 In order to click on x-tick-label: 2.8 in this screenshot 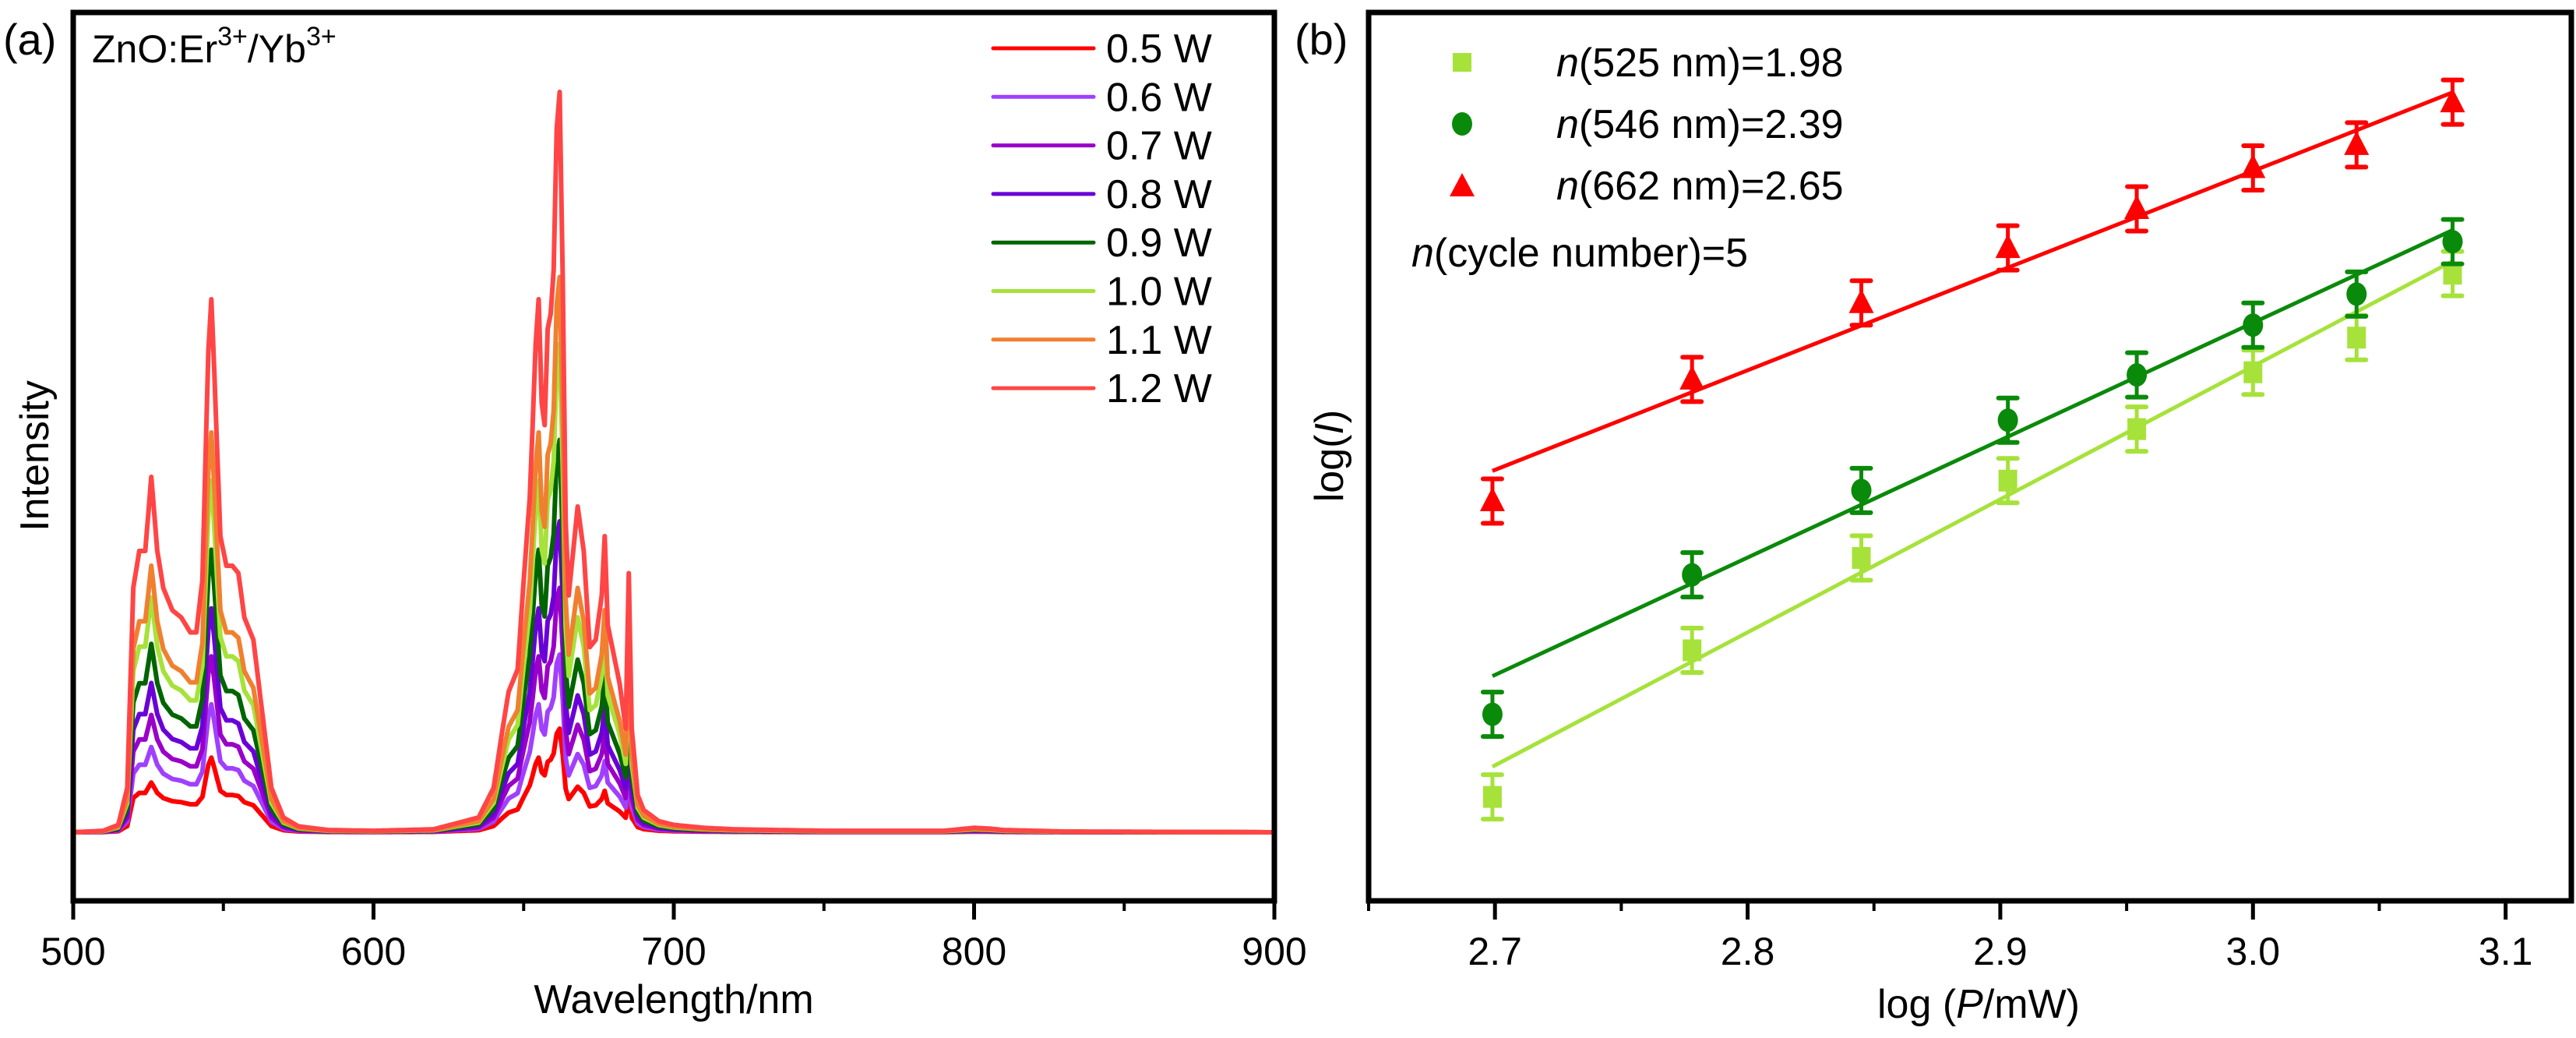, I will do `click(1748, 951)`.